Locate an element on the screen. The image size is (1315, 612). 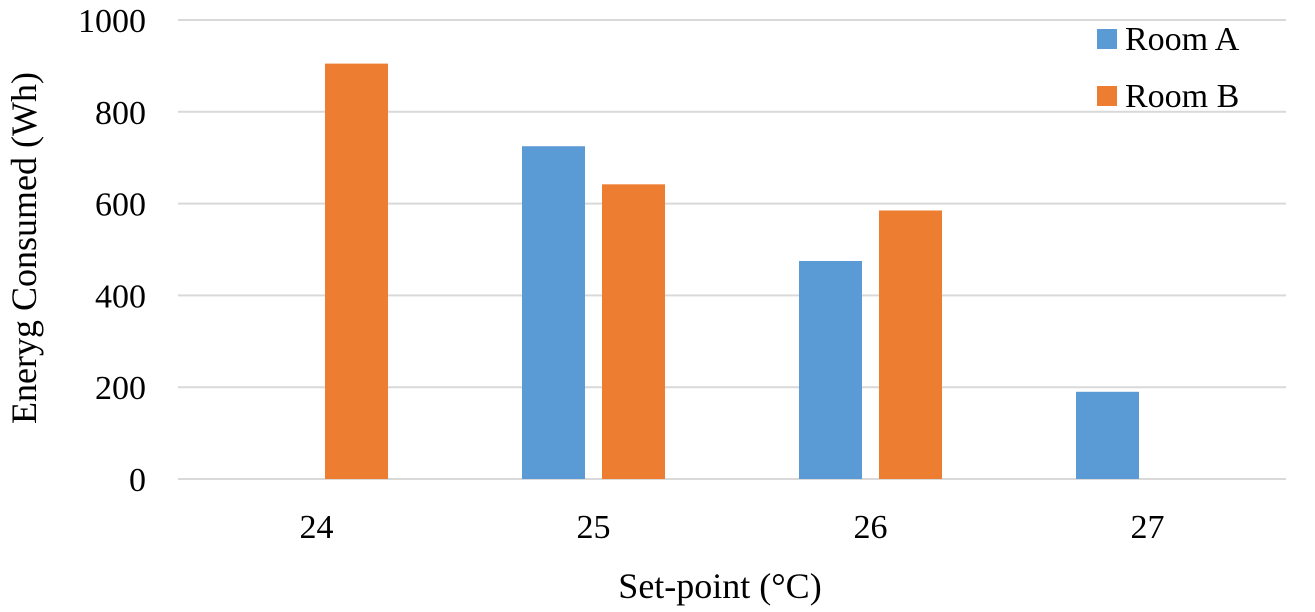
legend: Room A Room B is located at coordinates (1168, 68).